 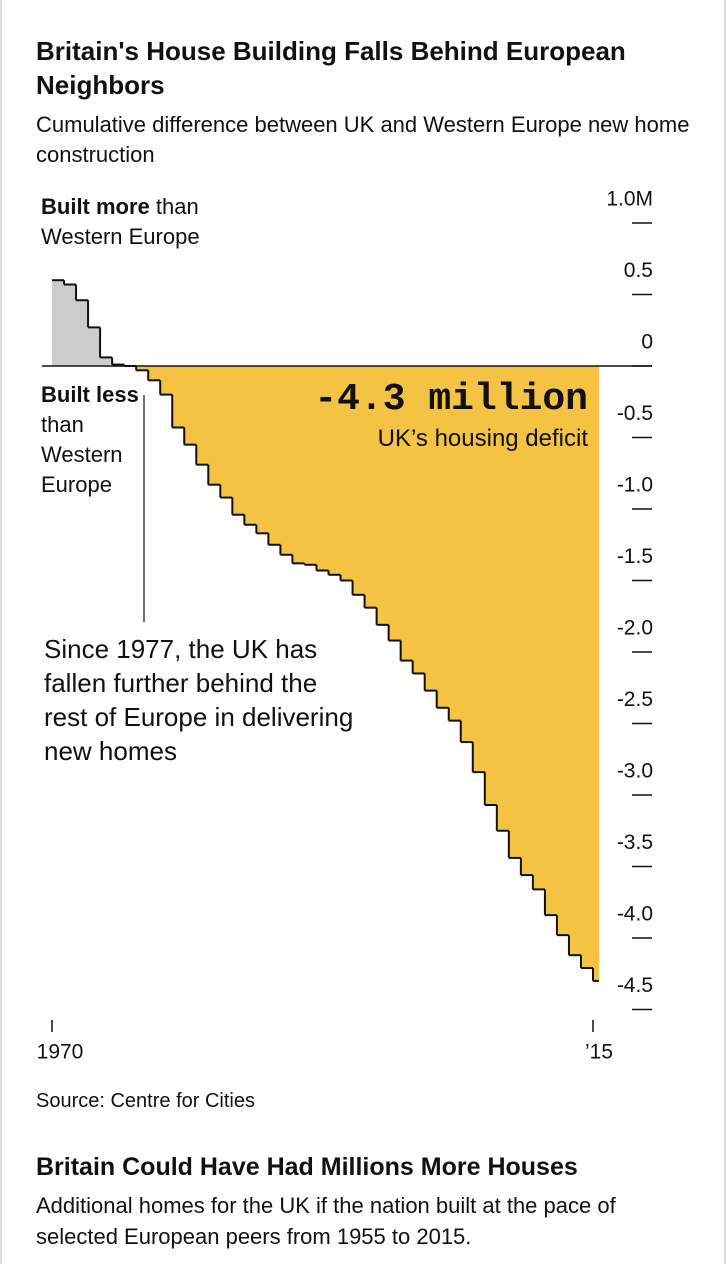 I want to click on source: Source: Centre for Cities, so click(x=145, y=1101).